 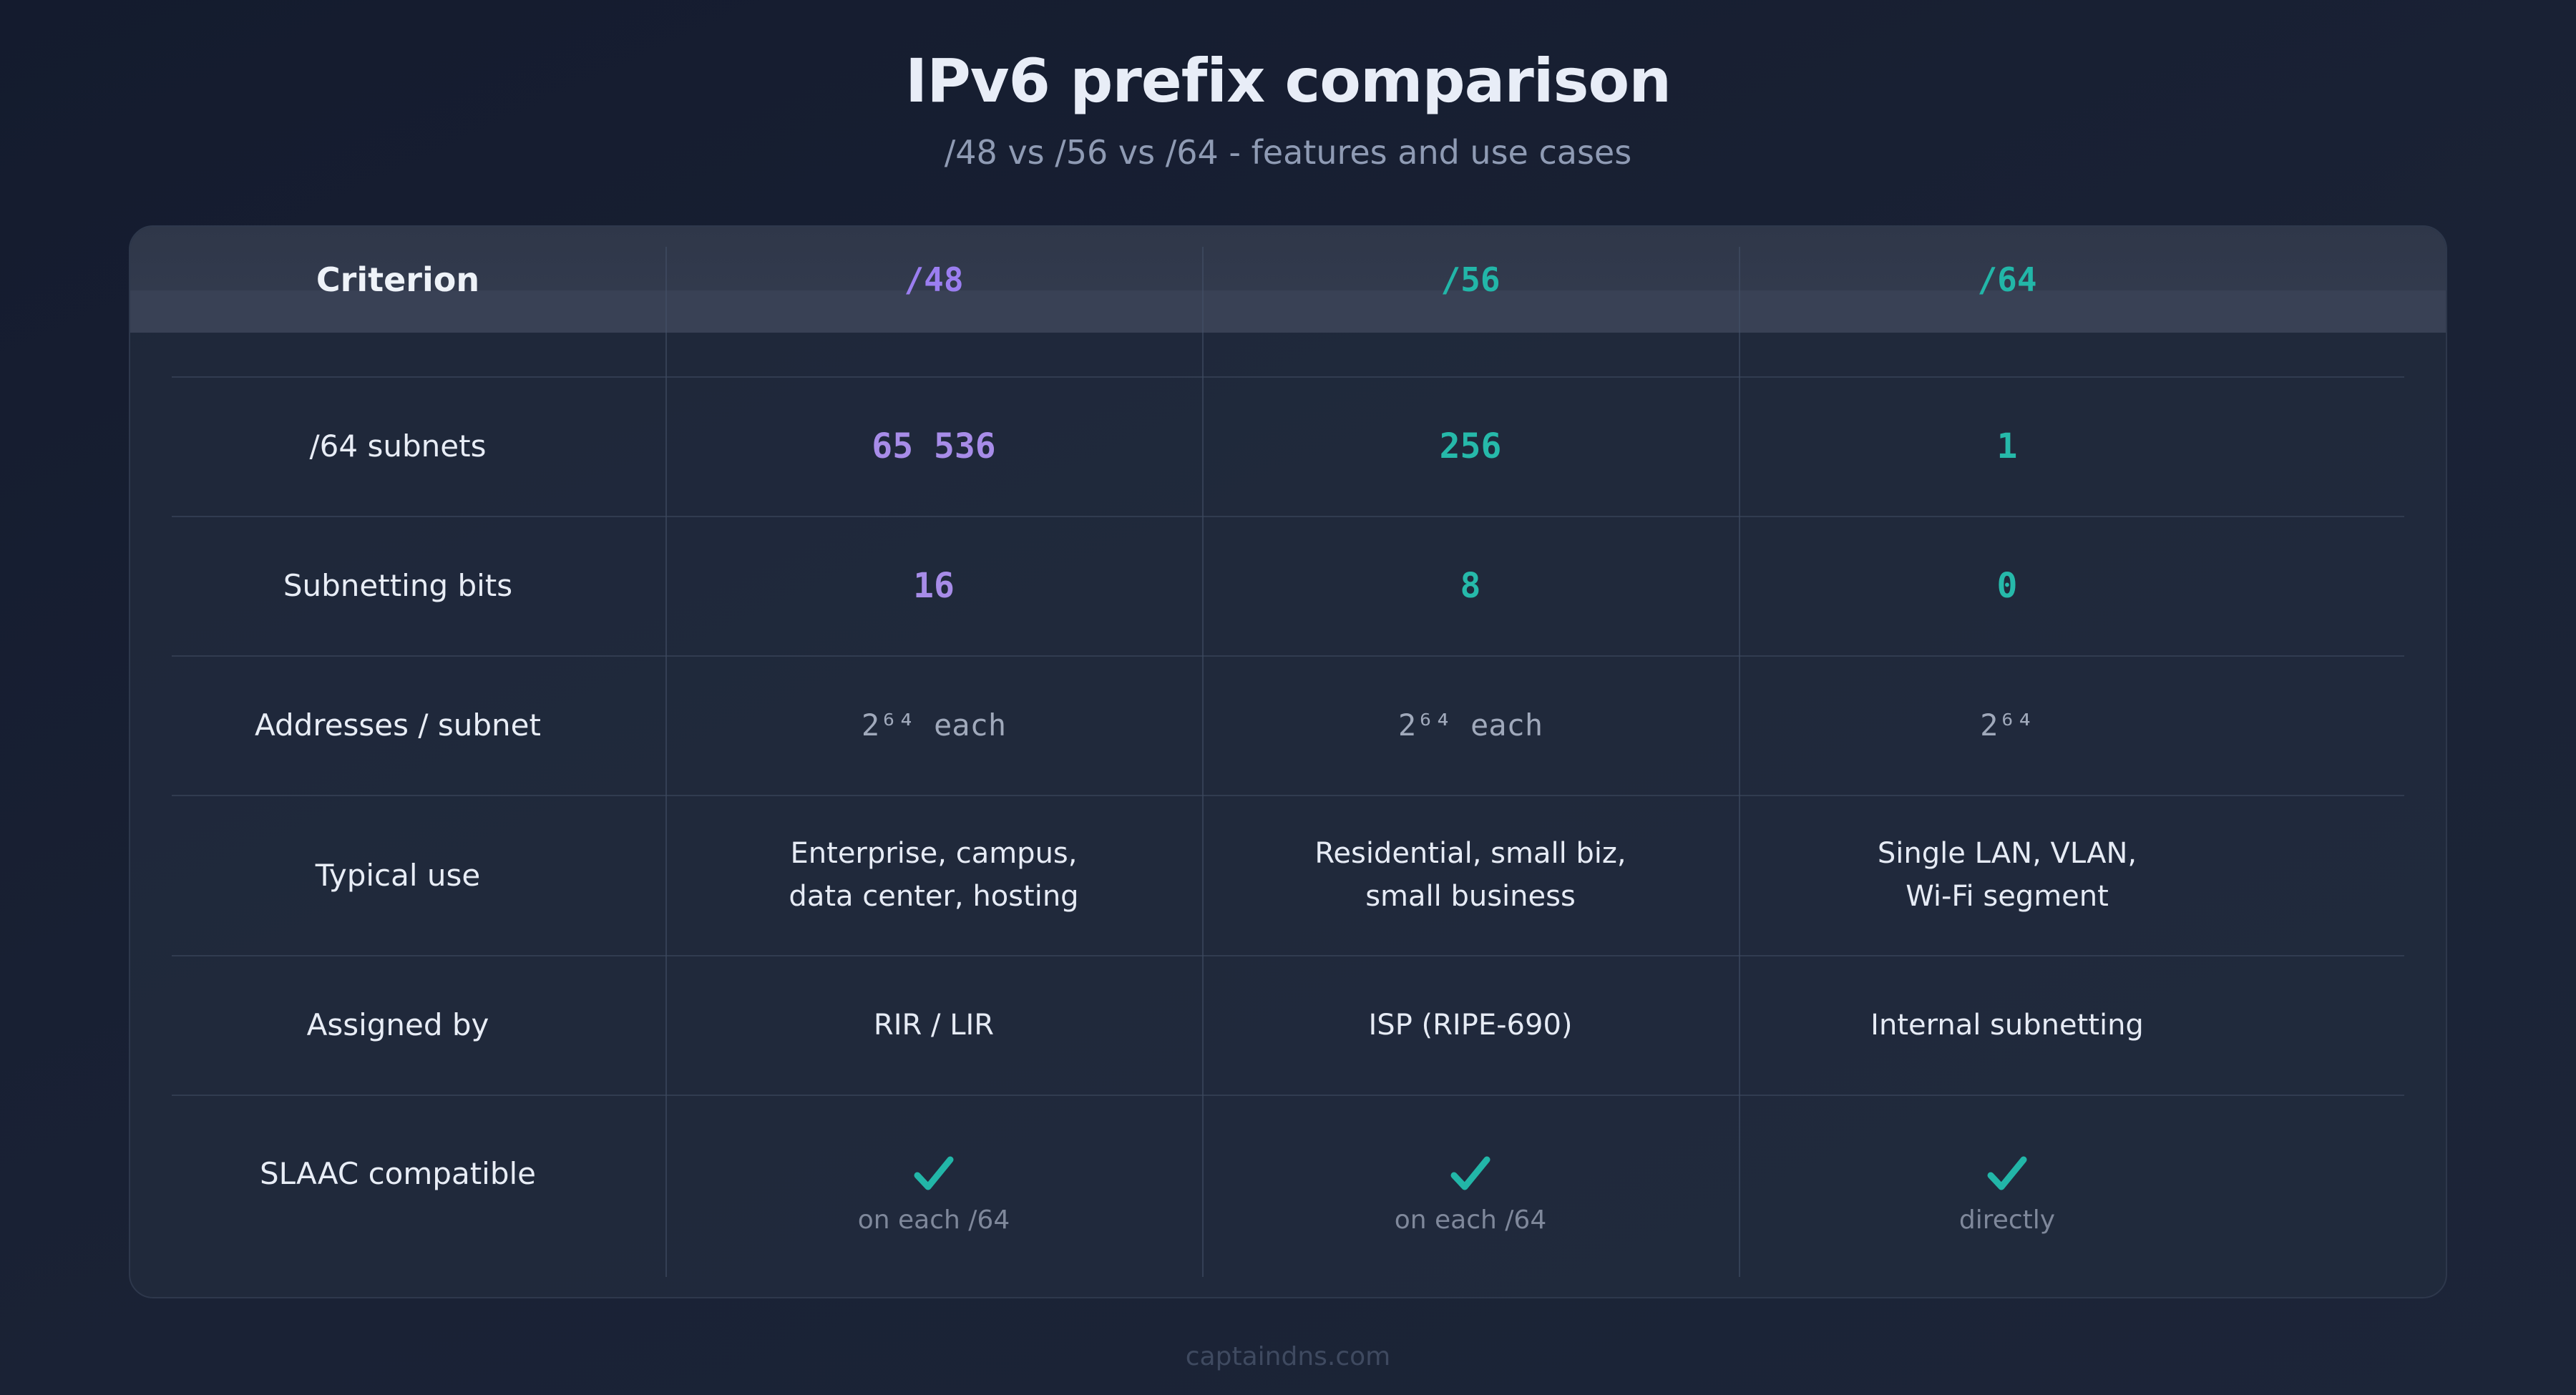 I want to click on header-label: /48, so click(x=934, y=280).